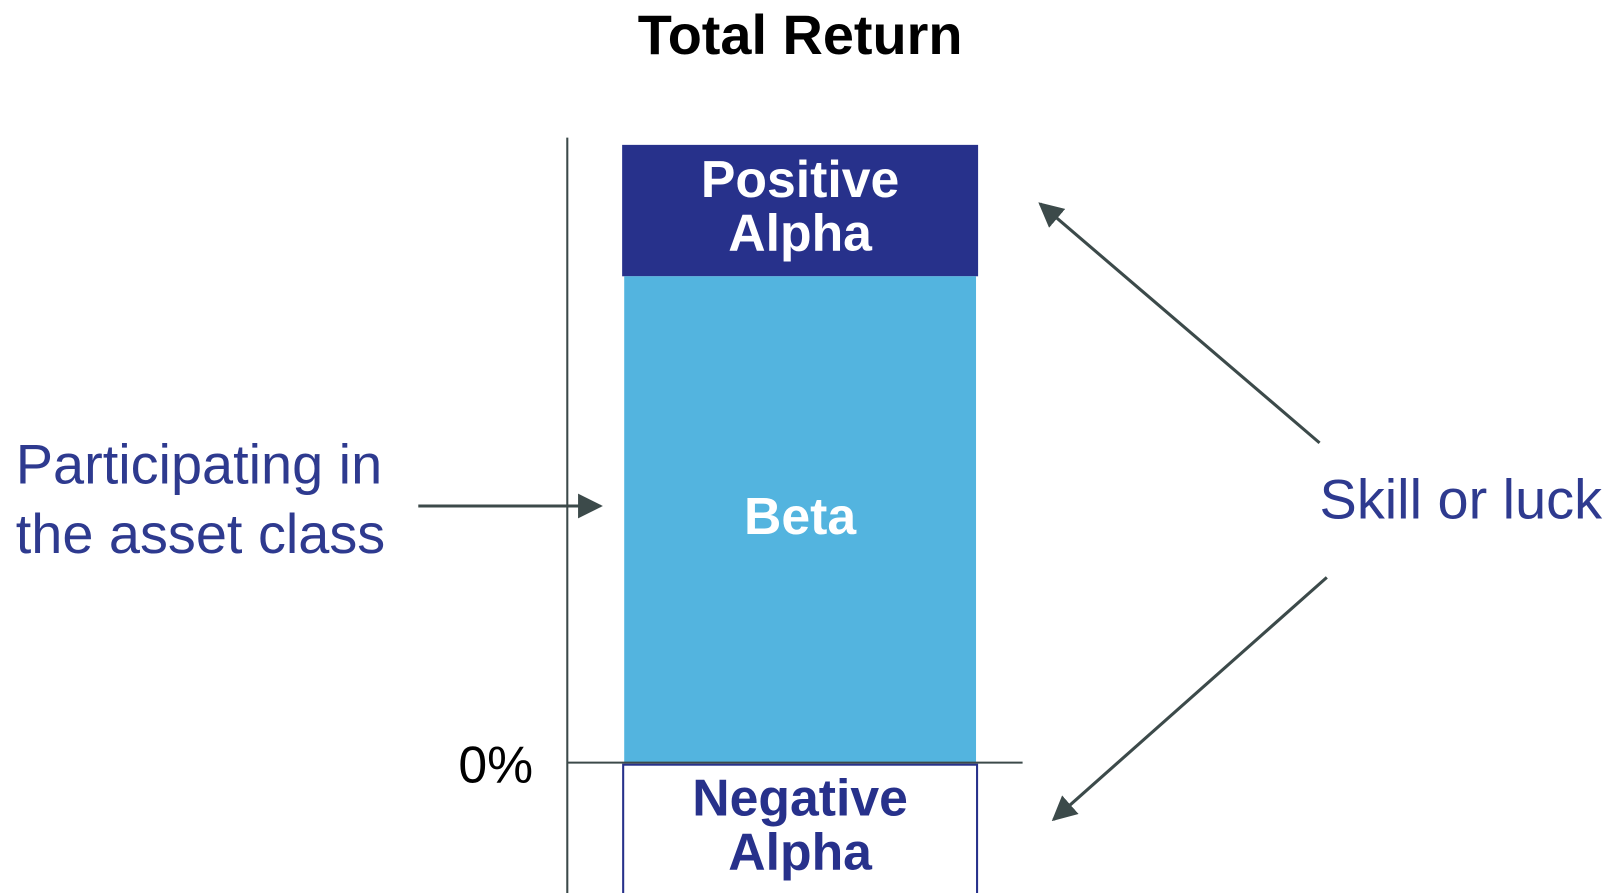  What do you see at coordinates (495, 765) in the screenshot?
I see `zero-label: 0%` at bounding box center [495, 765].